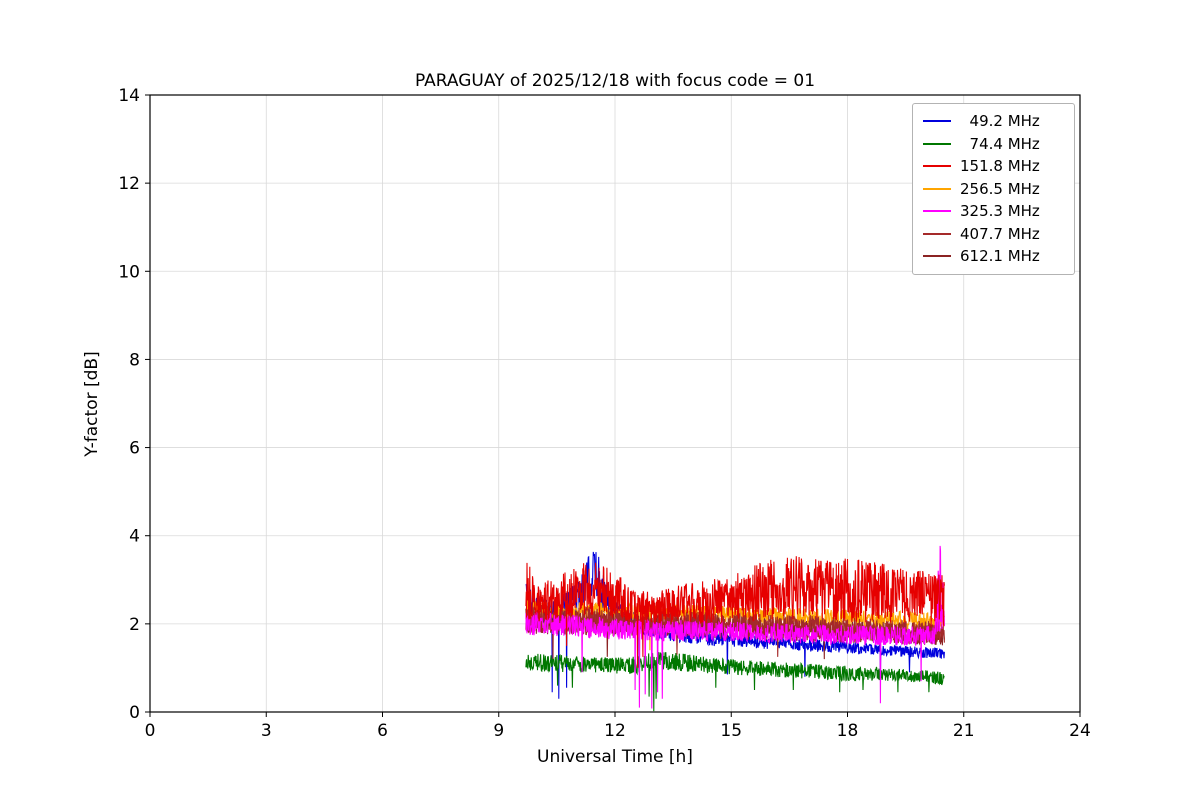 This screenshot has width=1200, height=800. What do you see at coordinates (848, 731) in the screenshot?
I see `x-tick-label: 18` at bounding box center [848, 731].